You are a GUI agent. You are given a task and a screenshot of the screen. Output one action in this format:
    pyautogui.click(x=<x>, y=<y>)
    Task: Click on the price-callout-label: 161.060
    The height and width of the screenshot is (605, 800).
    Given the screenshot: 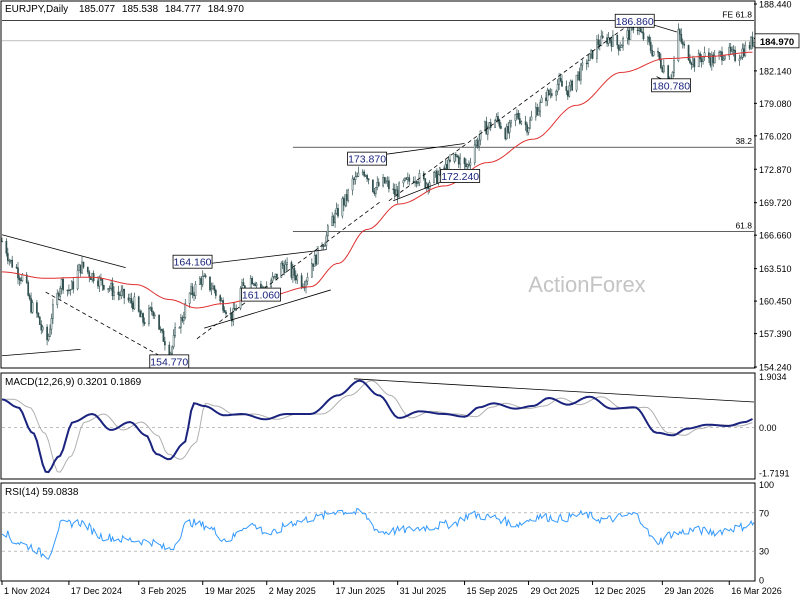 What is the action you would take?
    pyautogui.click(x=261, y=296)
    